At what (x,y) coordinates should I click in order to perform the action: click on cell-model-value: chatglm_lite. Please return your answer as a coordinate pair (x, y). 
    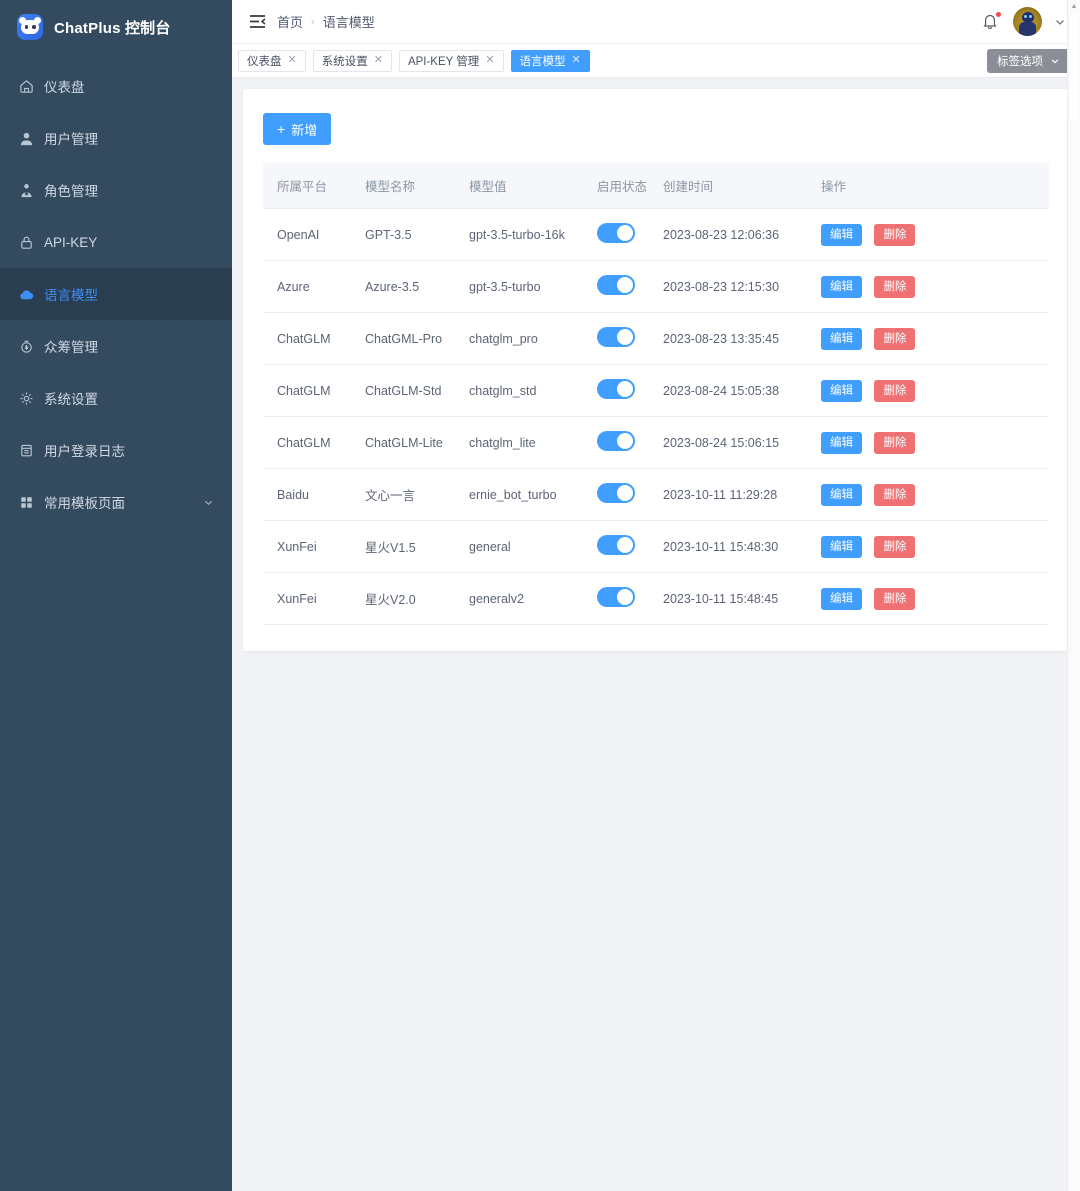
    Looking at the image, I should click on (519, 442).